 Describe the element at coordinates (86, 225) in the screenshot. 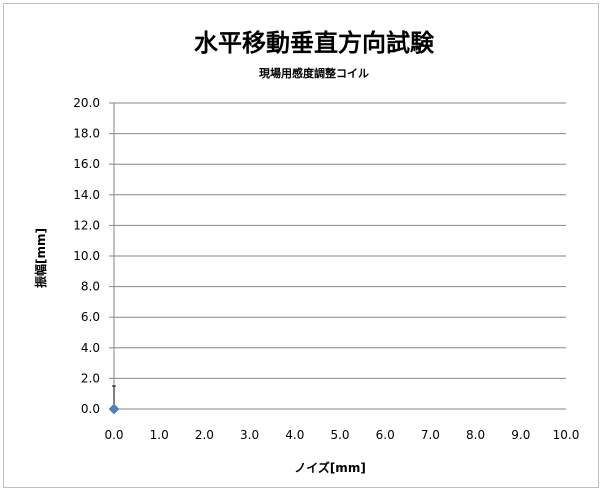

I see `y-tick-label-6: 12.0` at that location.